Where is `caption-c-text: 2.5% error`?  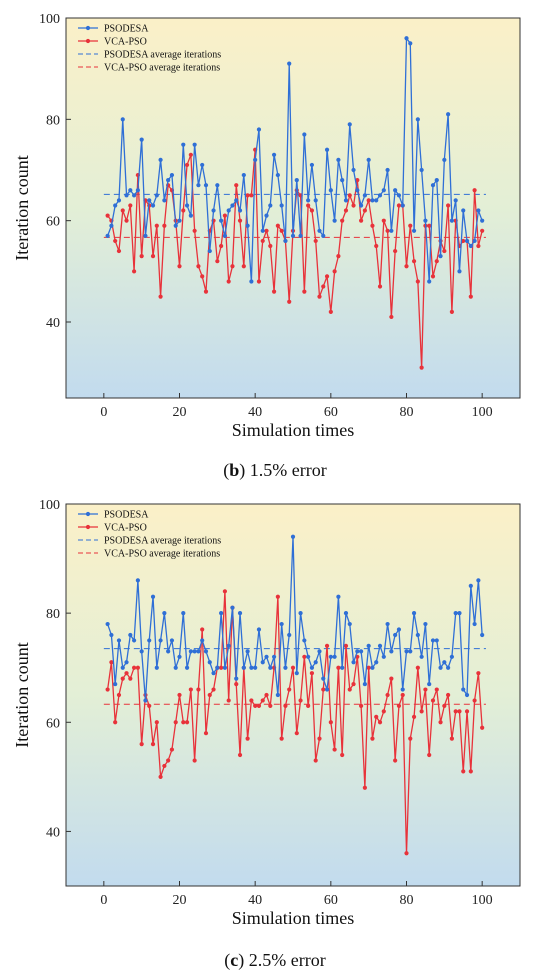 caption-c-text: 2.5% error is located at coordinates (287, 960).